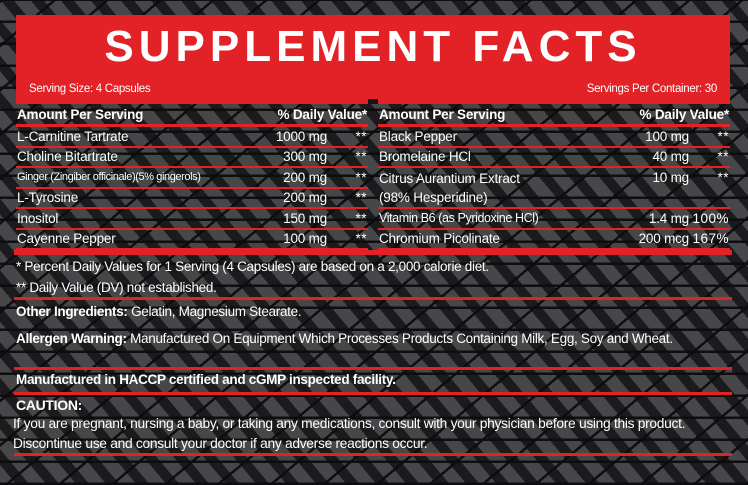 The height and width of the screenshot is (485, 748). Describe the element at coordinates (192, 158) in the screenshot. I see `table-row: Choline Bitartrate 300 mg **` at that location.